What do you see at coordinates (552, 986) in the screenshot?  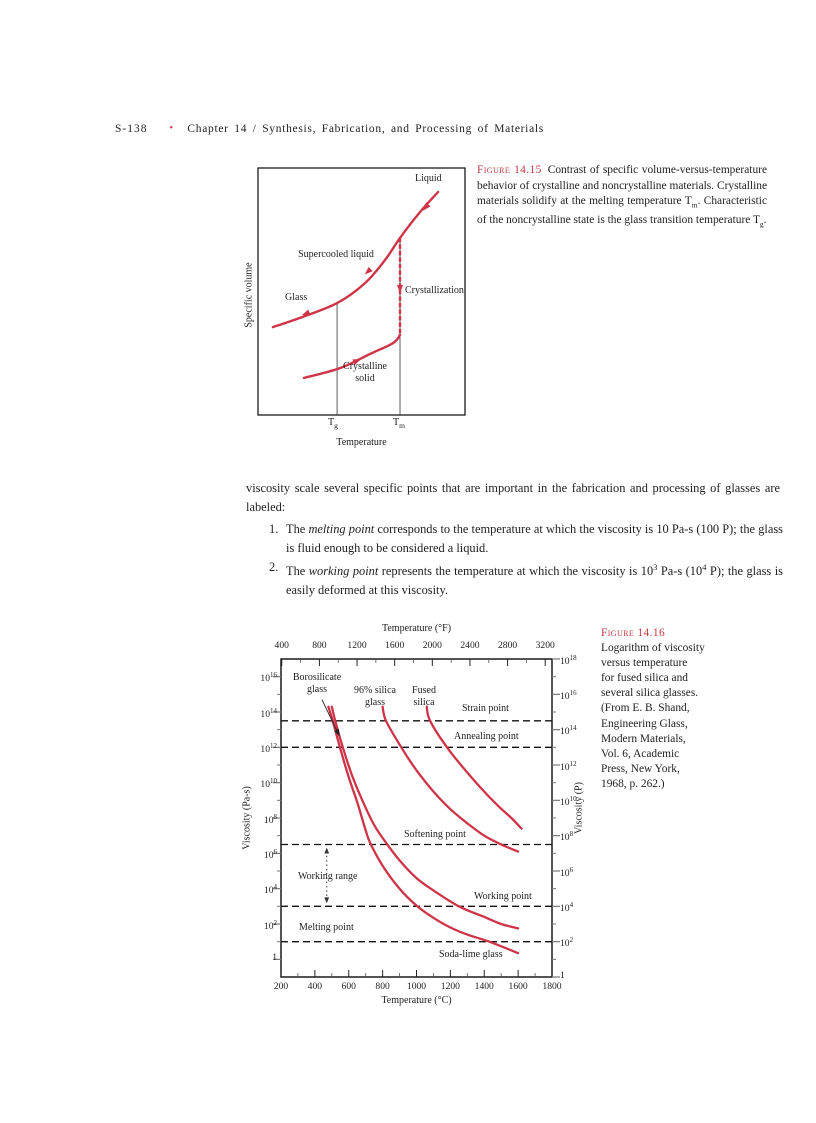 I see `x-tick-label: 1800` at bounding box center [552, 986].